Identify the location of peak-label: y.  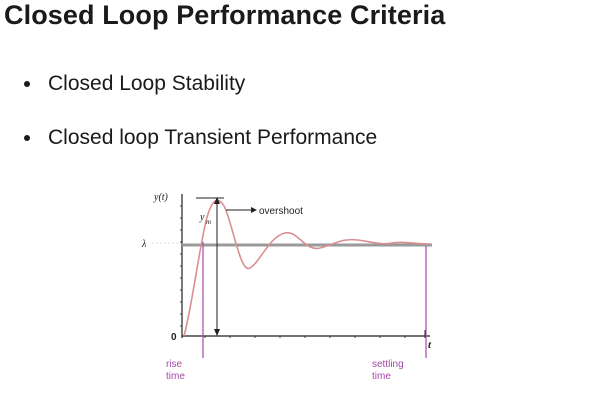
(202, 217).